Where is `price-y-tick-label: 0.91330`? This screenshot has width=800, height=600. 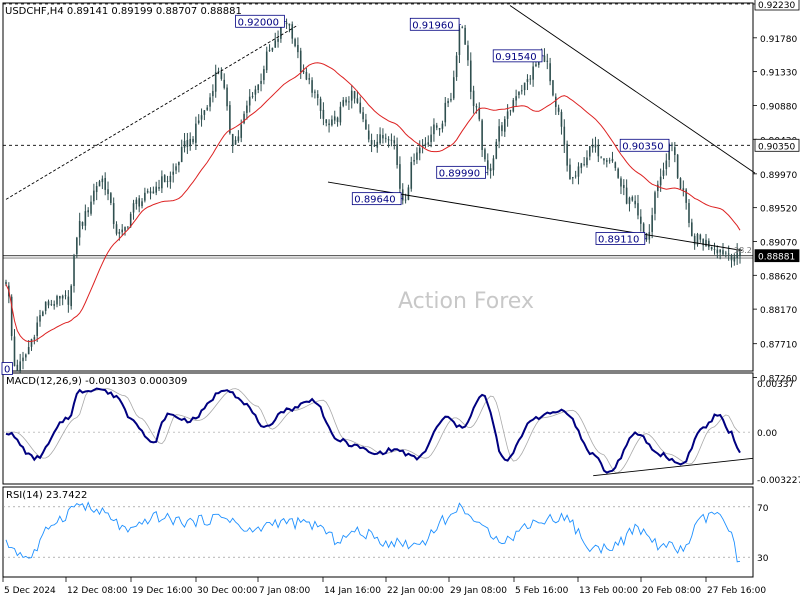
price-y-tick-label: 0.91330 is located at coordinates (778, 74).